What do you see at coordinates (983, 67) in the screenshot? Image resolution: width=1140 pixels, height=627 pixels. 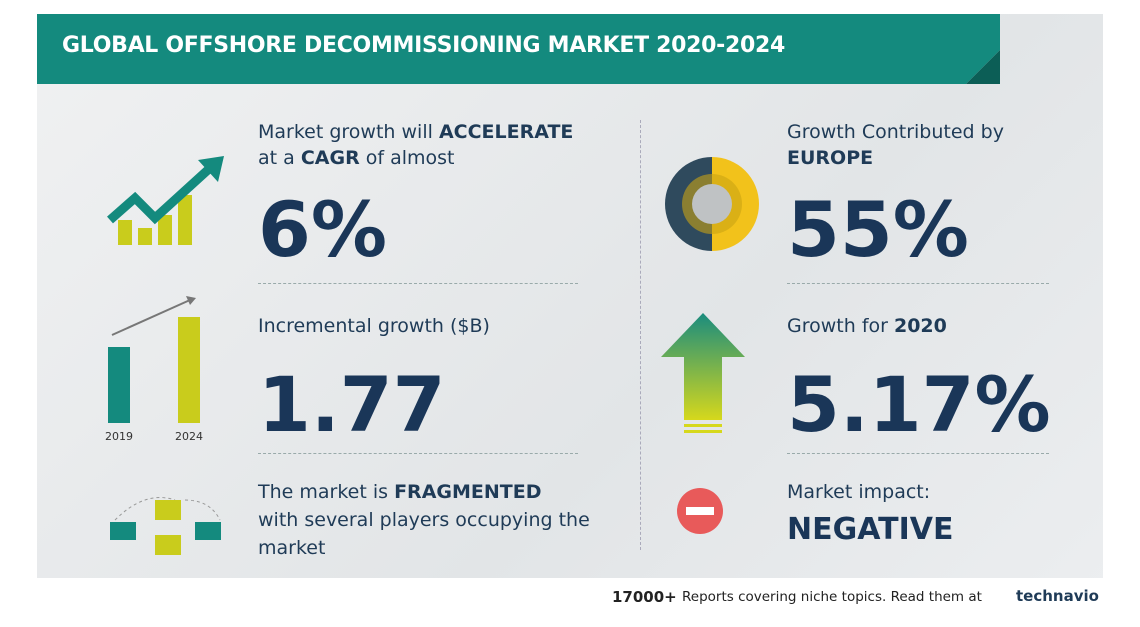 I see `header-fold` at bounding box center [983, 67].